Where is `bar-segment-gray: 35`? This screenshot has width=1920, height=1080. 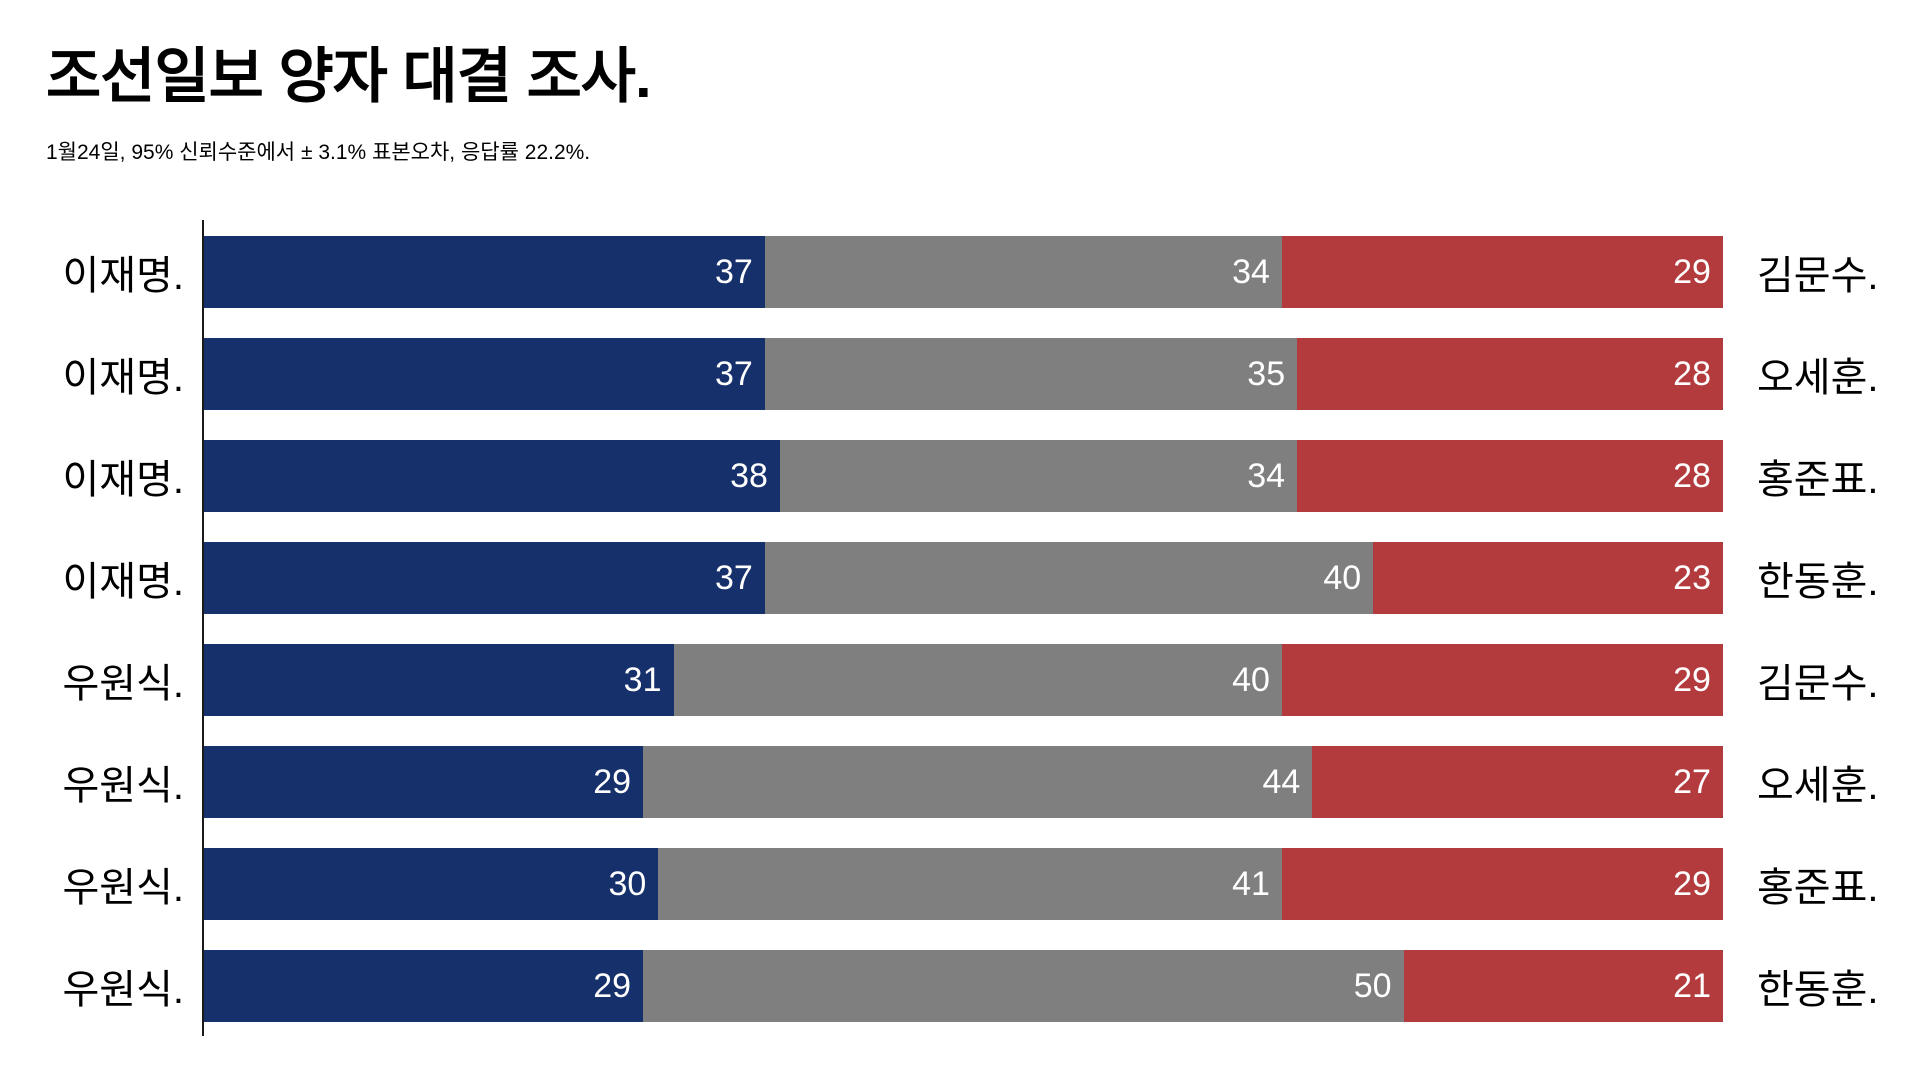 bar-segment-gray: 35 is located at coordinates (1031, 374).